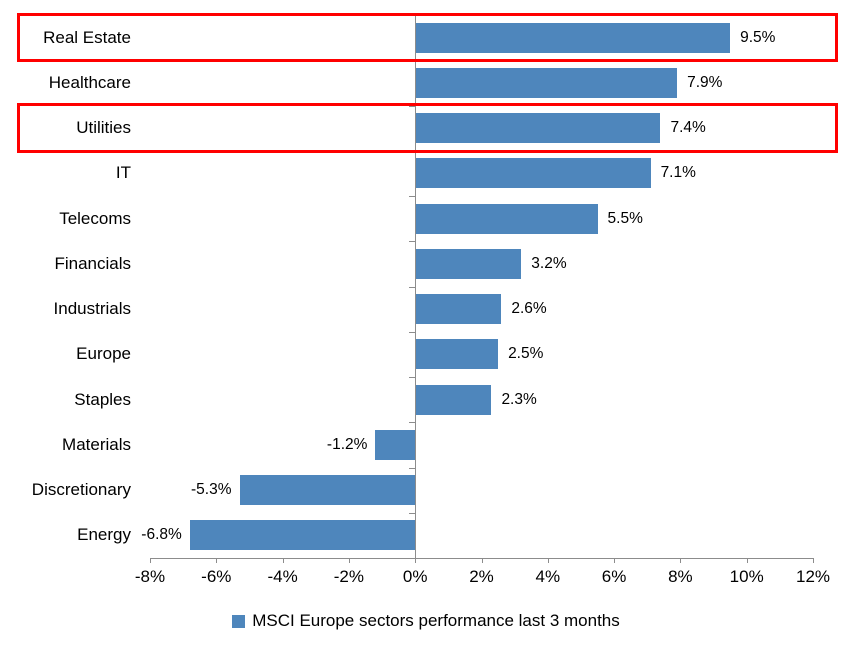  Describe the element at coordinates (614, 576) in the screenshot. I see `x-tick-label: 6%` at that location.